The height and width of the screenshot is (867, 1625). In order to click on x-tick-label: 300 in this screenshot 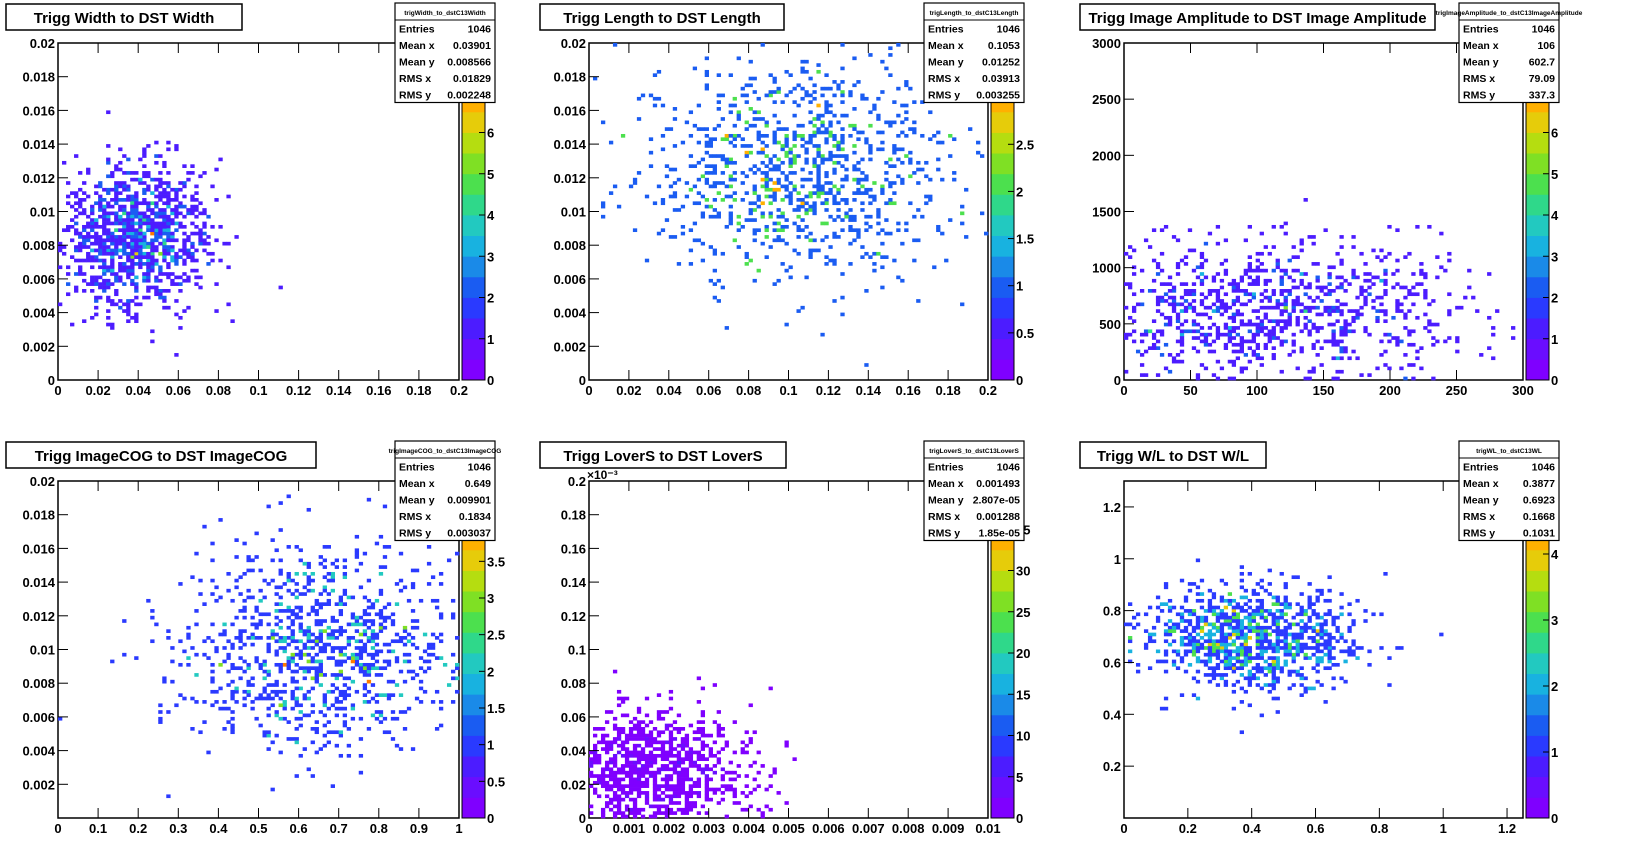, I will do `click(1523, 390)`.